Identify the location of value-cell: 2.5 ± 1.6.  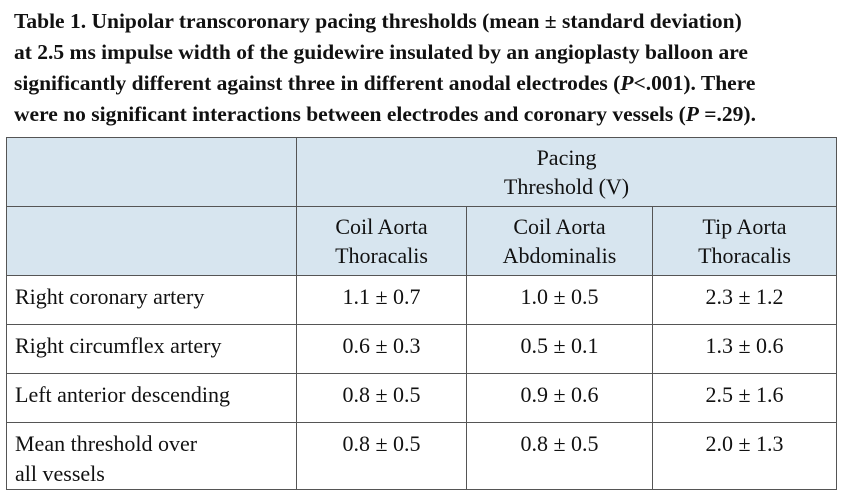
(744, 398).